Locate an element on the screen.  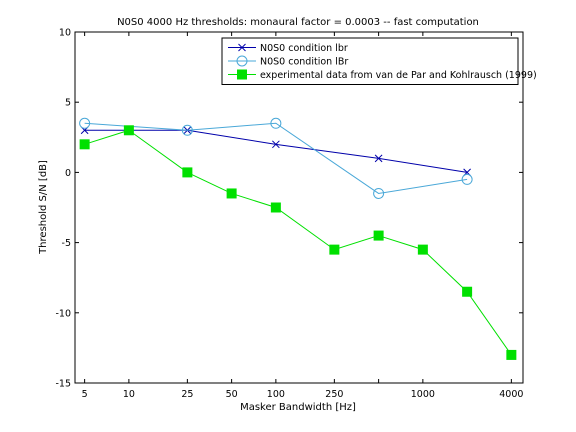
y-tick-label: 5 is located at coordinates (68, 103).